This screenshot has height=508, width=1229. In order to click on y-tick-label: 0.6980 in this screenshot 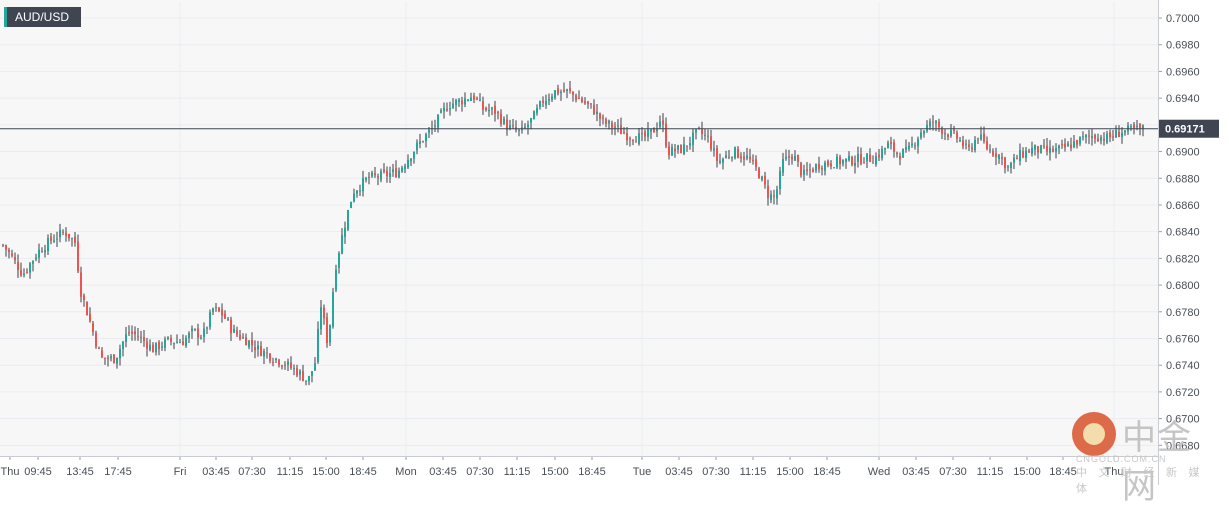, I will do `click(1183, 46)`.